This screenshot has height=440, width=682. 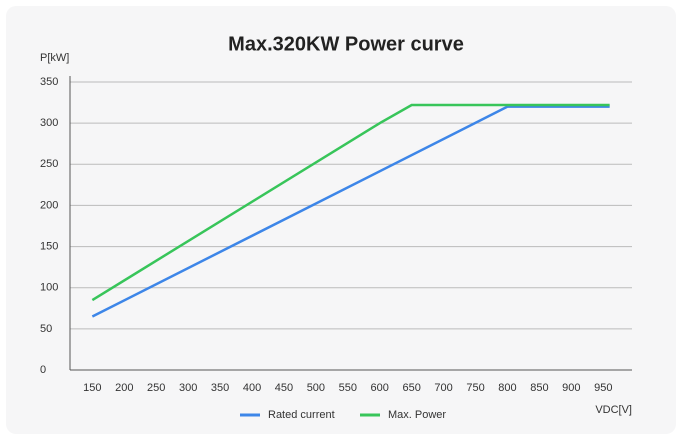 What do you see at coordinates (46, 329) in the screenshot?
I see `y-tick-label: 50` at bounding box center [46, 329].